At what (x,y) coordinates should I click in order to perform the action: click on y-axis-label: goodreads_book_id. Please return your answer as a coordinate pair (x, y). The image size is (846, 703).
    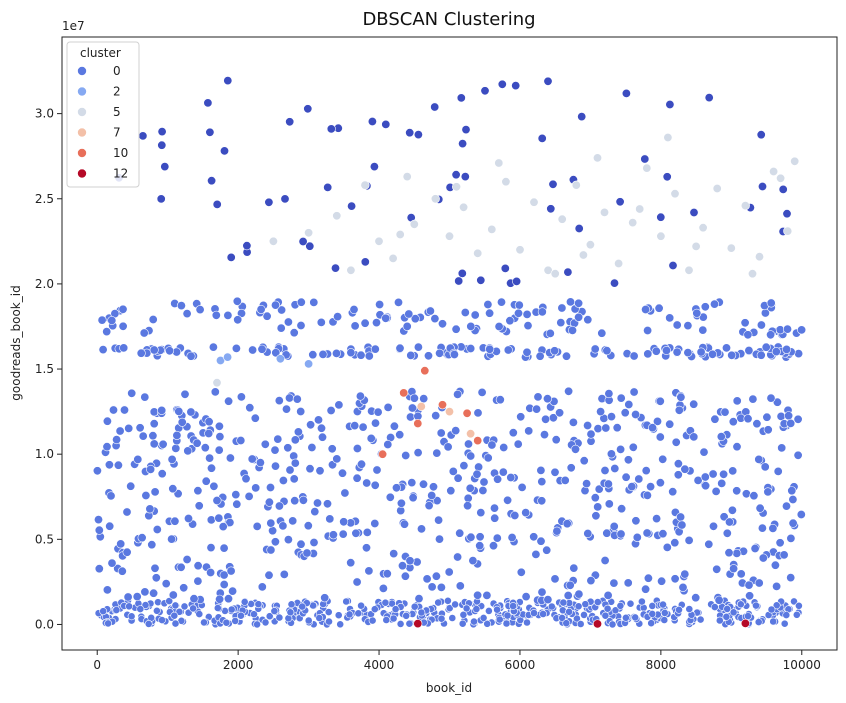
    Looking at the image, I should click on (16, 342).